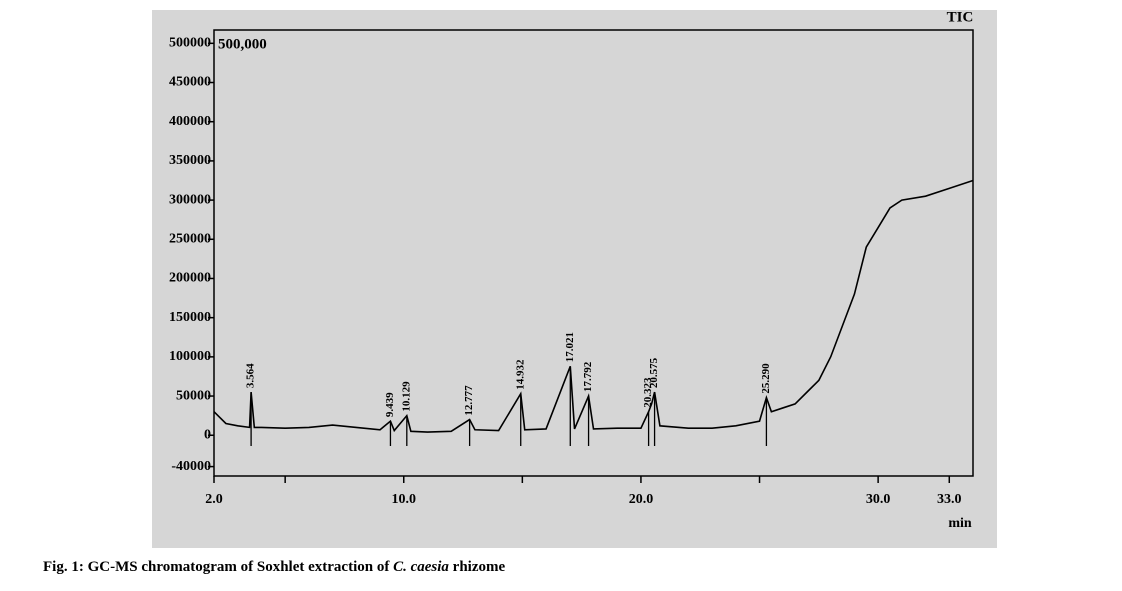 This screenshot has height=591, width=1122. Describe the element at coordinates (960, 523) in the screenshot. I see `x-unit: min` at that location.